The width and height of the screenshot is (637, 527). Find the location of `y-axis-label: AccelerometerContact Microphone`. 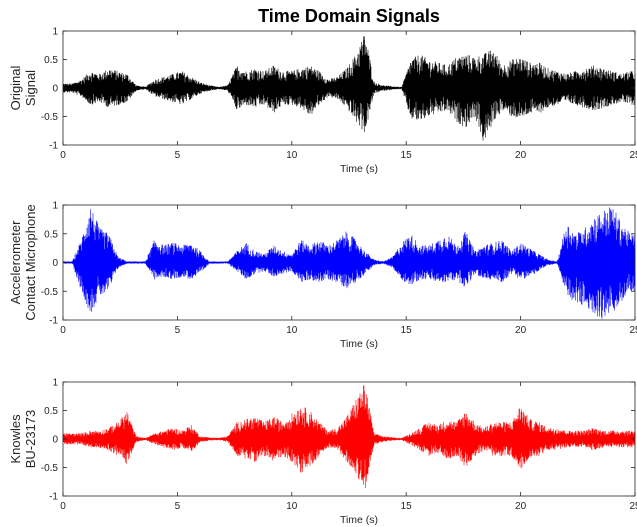

y-axis-label: AccelerometerContact Microphone is located at coordinates (23, 262).